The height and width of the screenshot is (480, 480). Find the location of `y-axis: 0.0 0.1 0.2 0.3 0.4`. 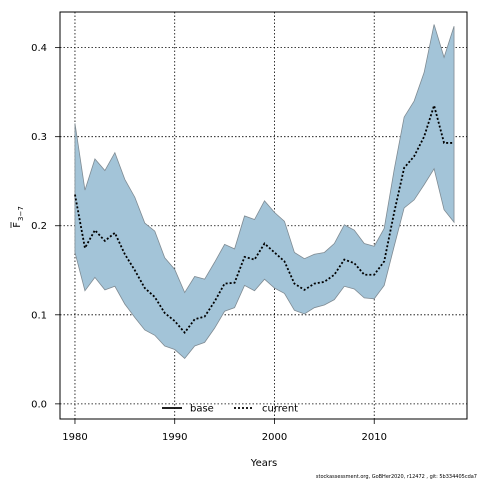

y-axis: 0.0 0.1 0.2 0.3 0.4 is located at coordinates (45, 226).